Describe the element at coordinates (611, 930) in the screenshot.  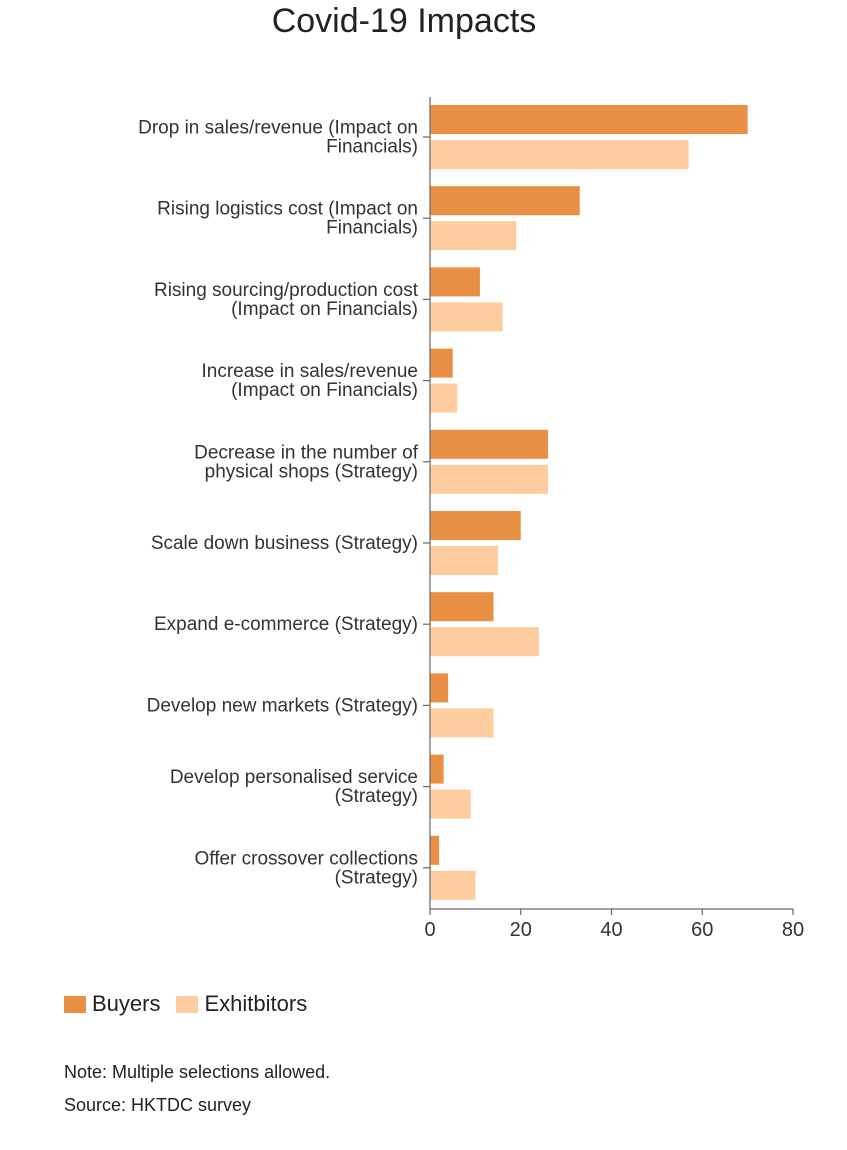
I see `x-tick-label-2: 40` at that location.